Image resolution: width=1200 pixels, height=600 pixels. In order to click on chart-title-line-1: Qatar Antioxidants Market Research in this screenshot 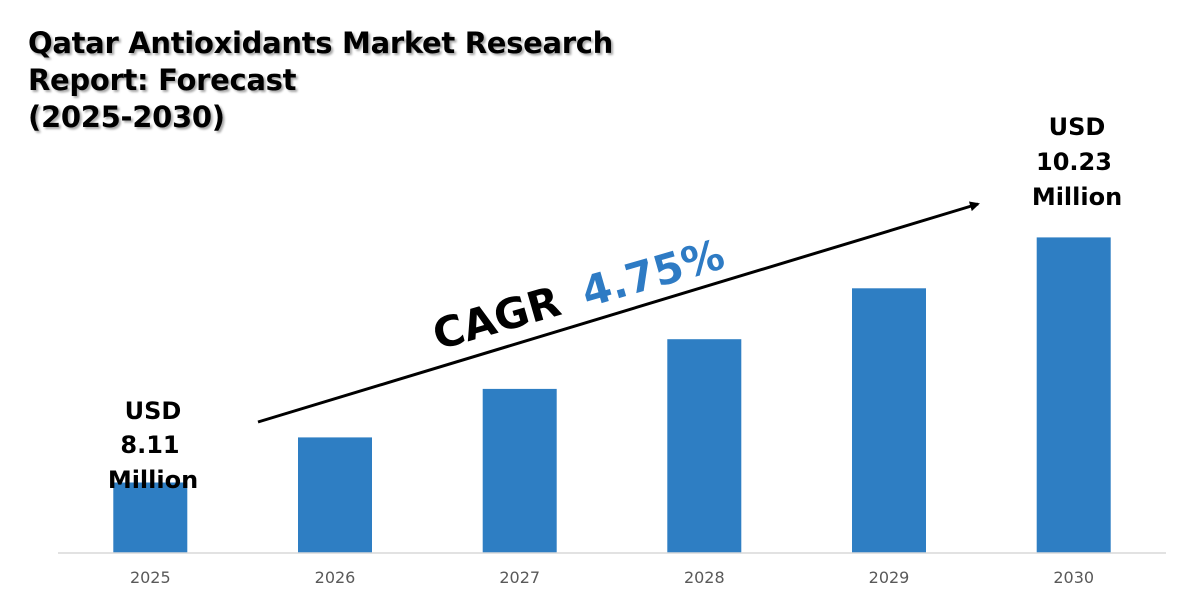, I will do `click(321, 43)`.